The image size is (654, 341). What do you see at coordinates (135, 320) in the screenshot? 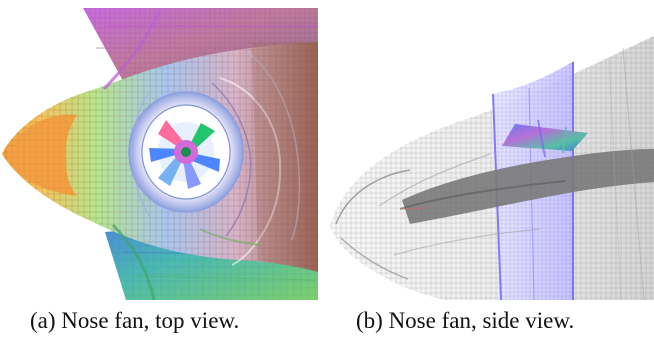
I see `caption-nose-fan-top-view: (a) Nose fan, top view.` at bounding box center [135, 320].